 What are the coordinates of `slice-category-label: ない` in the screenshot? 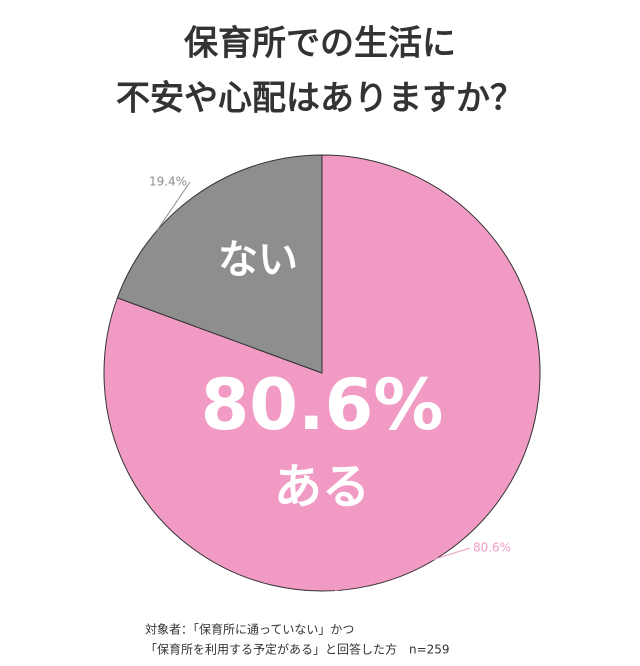 It's located at (258, 260).